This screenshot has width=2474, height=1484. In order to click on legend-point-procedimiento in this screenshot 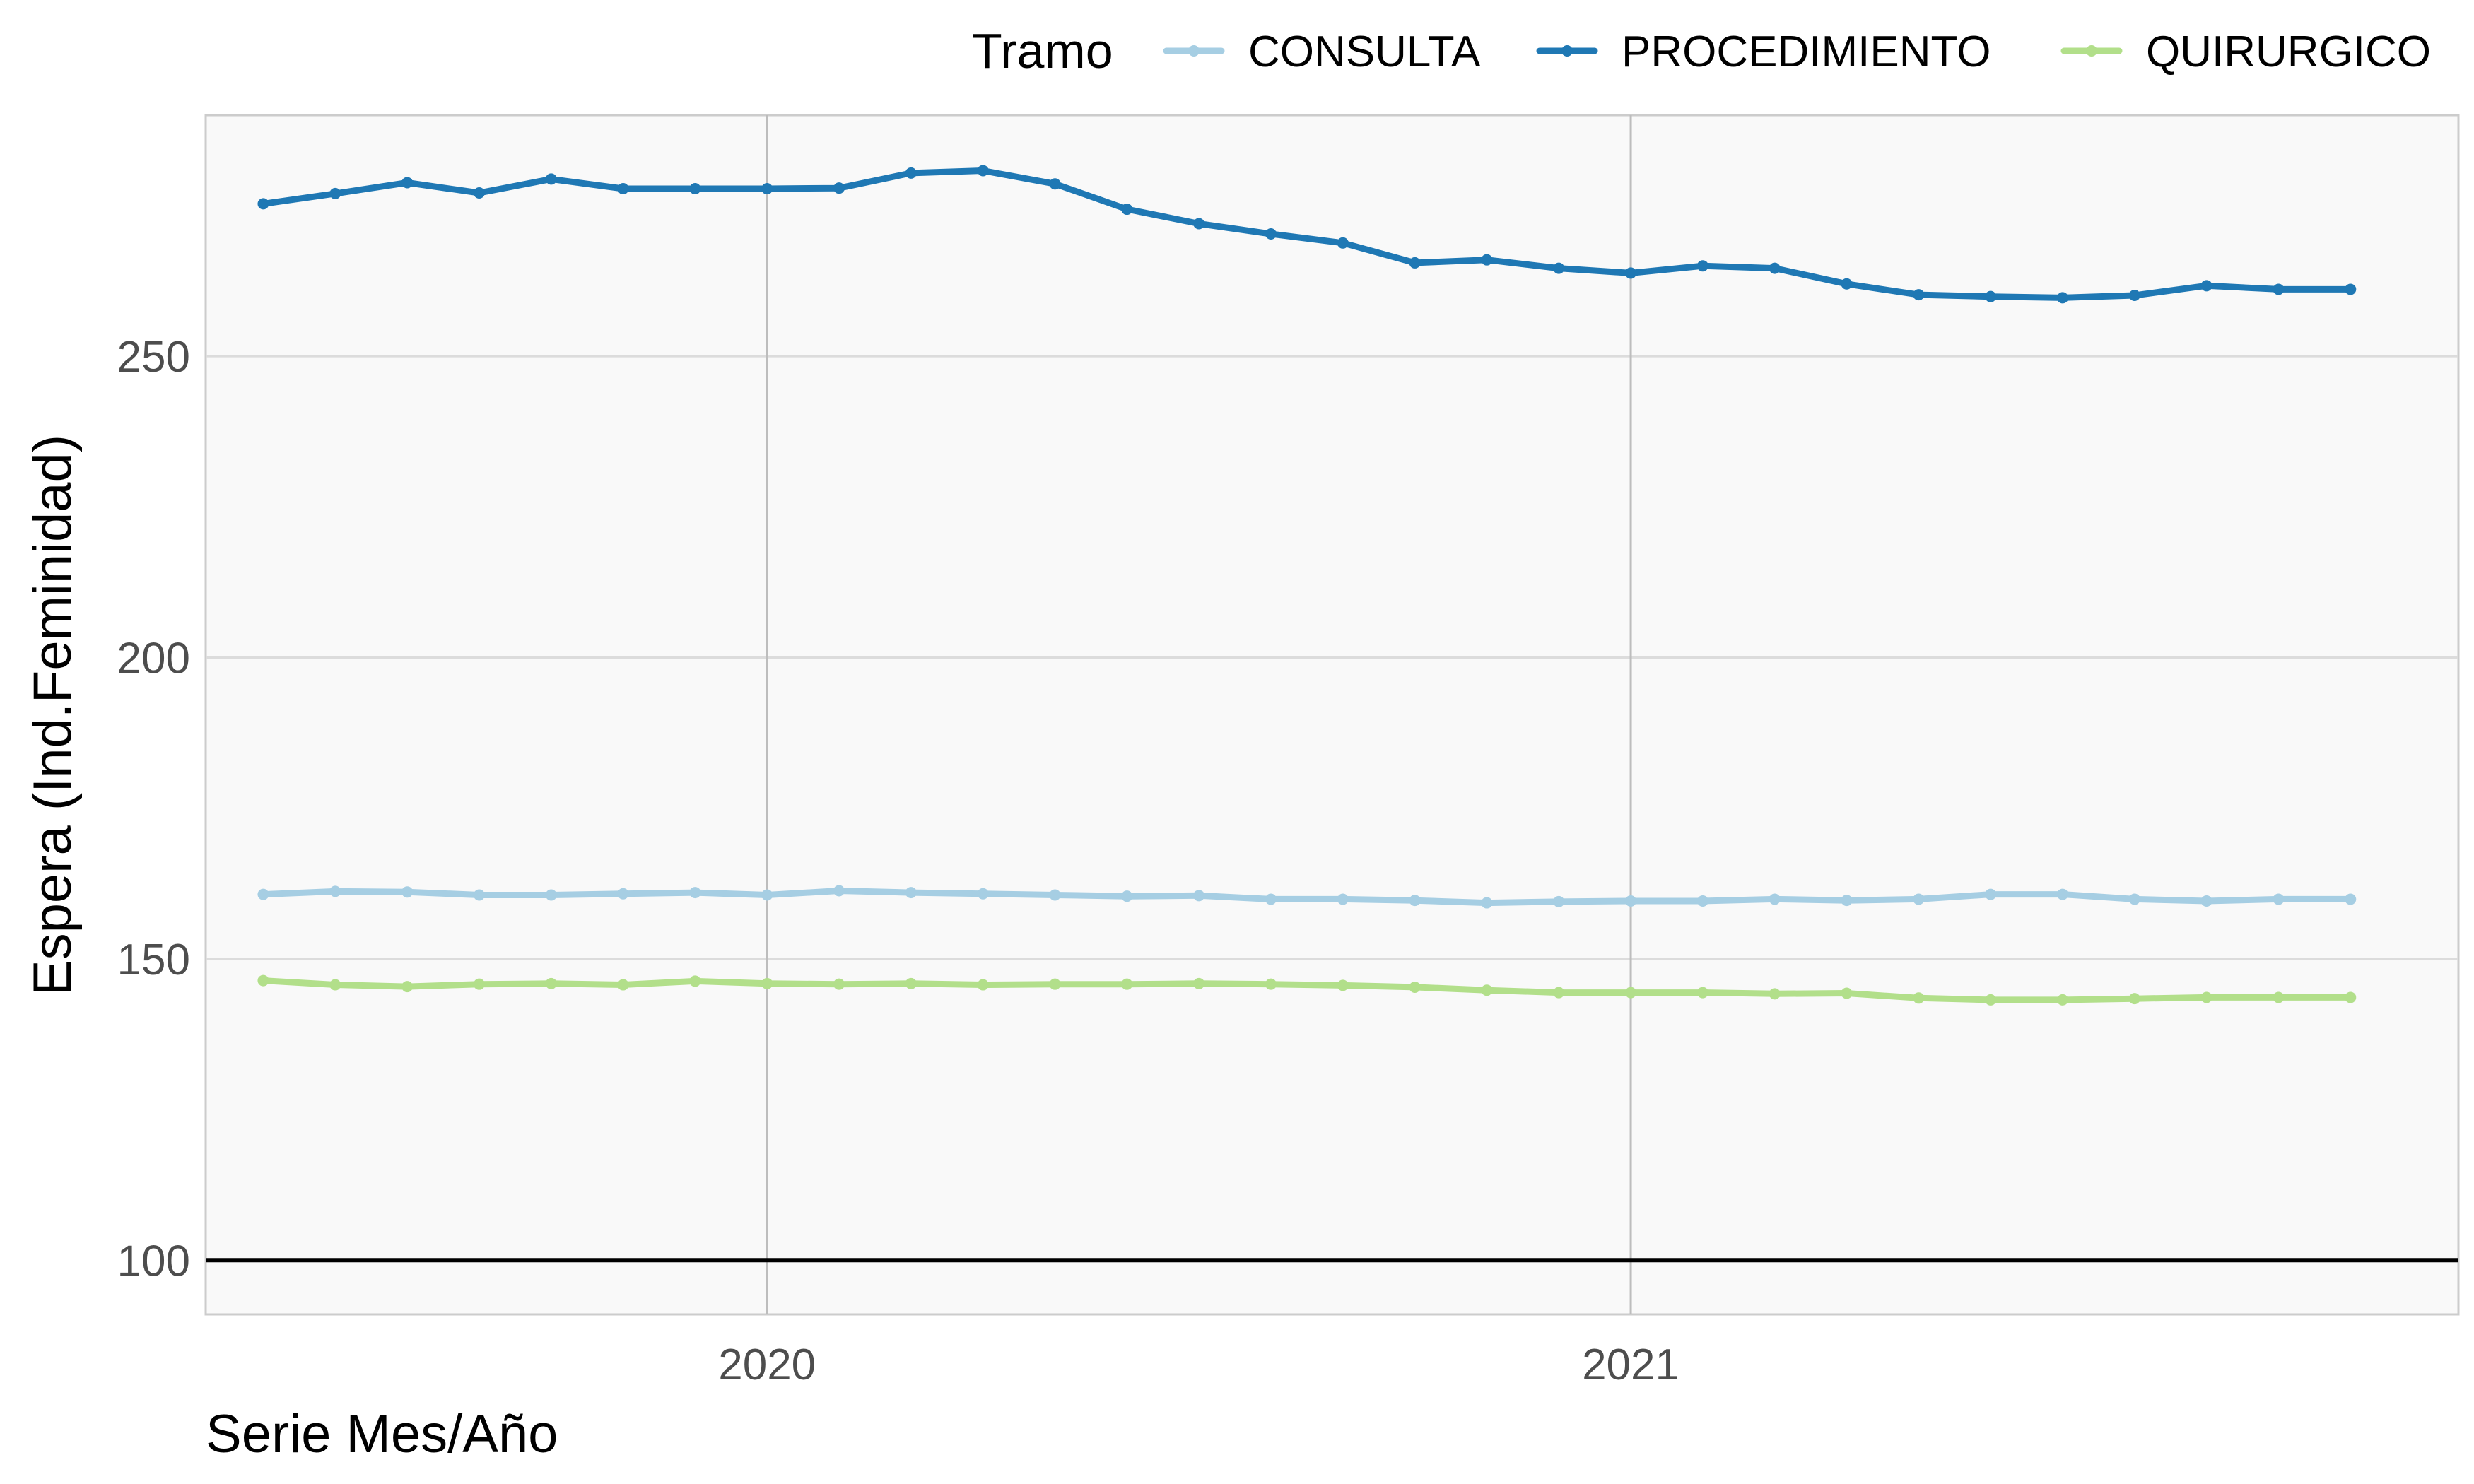, I will do `click(1567, 51)`.